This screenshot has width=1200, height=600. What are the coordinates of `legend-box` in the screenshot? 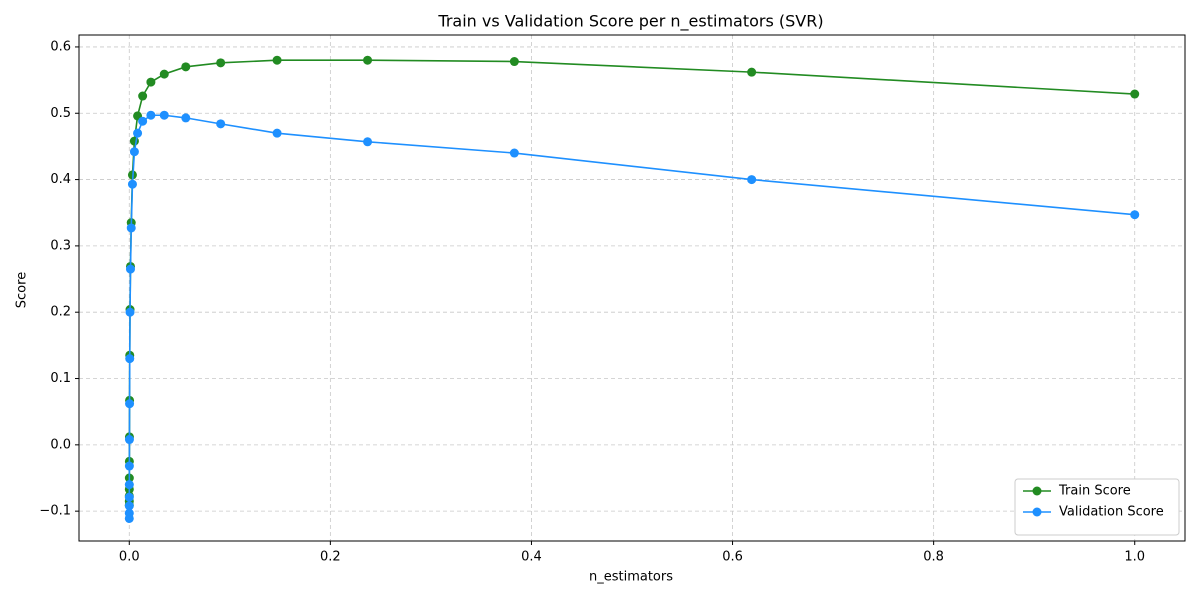 It's located at (1097, 507).